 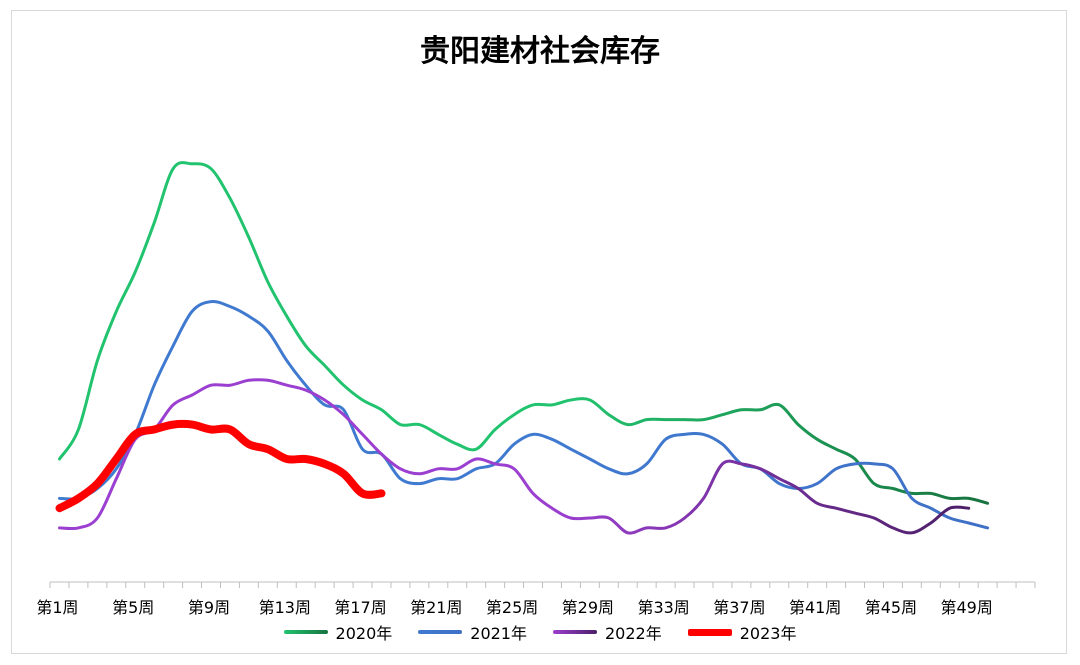 What do you see at coordinates (540, 632) in the screenshot?
I see `legend: 2020年 2021年 2022年 2023年` at bounding box center [540, 632].